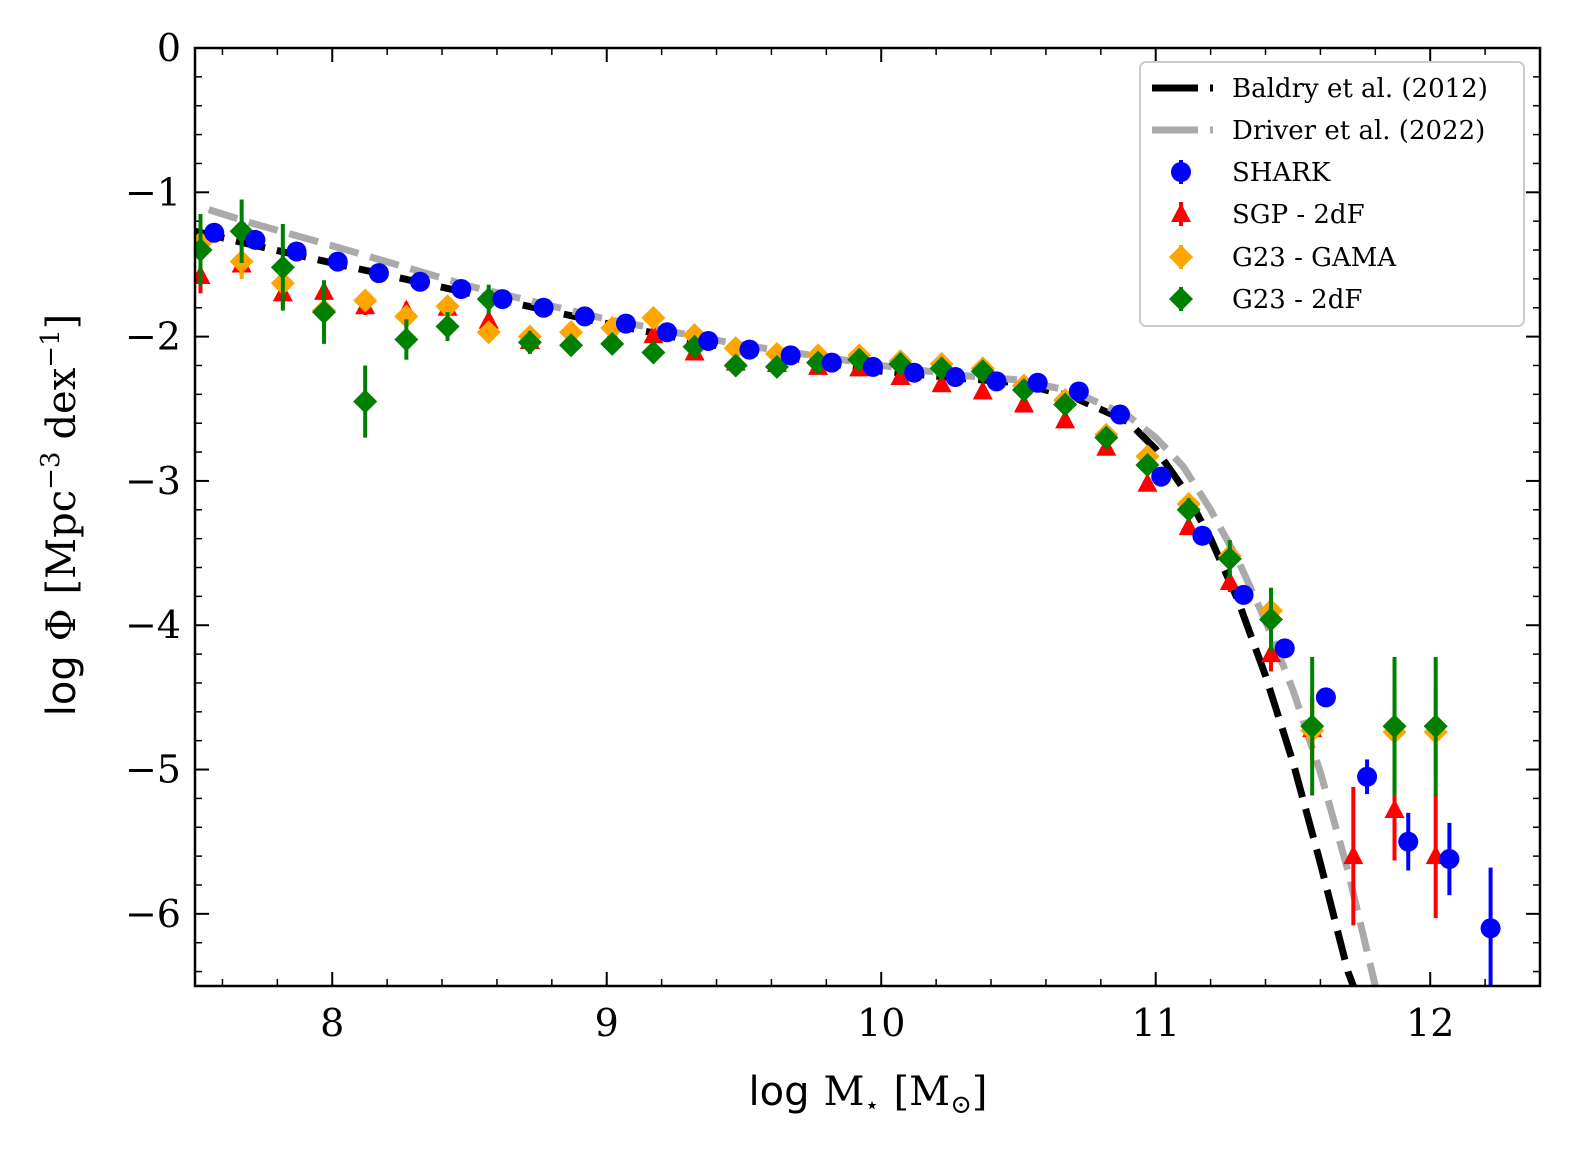  I want to click on g23-2df-legend-marker, so click(1181, 299).